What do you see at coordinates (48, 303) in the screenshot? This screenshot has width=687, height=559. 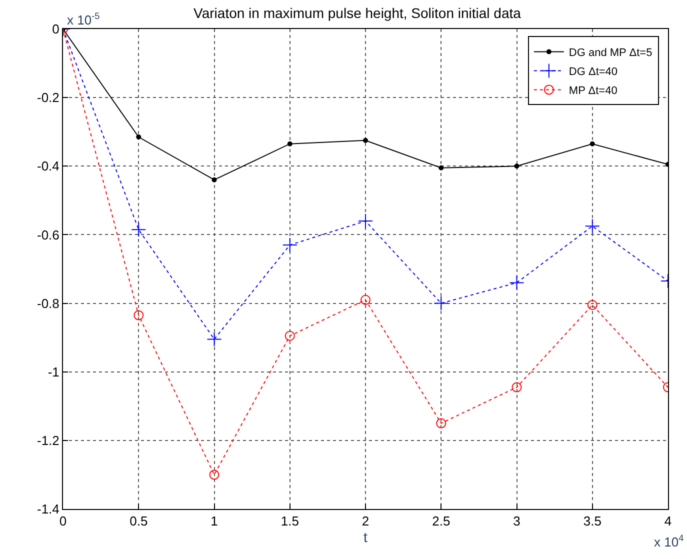 I see `y-tick-label: -0.8` at bounding box center [48, 303].